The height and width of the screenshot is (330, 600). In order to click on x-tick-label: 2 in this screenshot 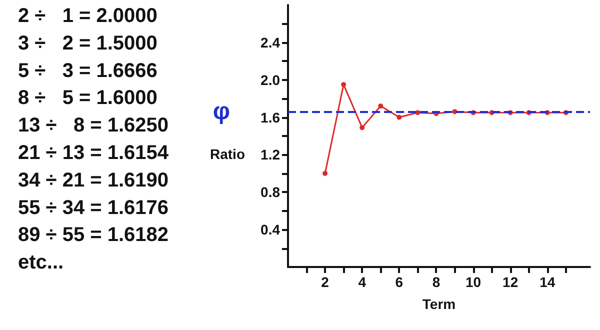, I will do `click(325, 282)`.